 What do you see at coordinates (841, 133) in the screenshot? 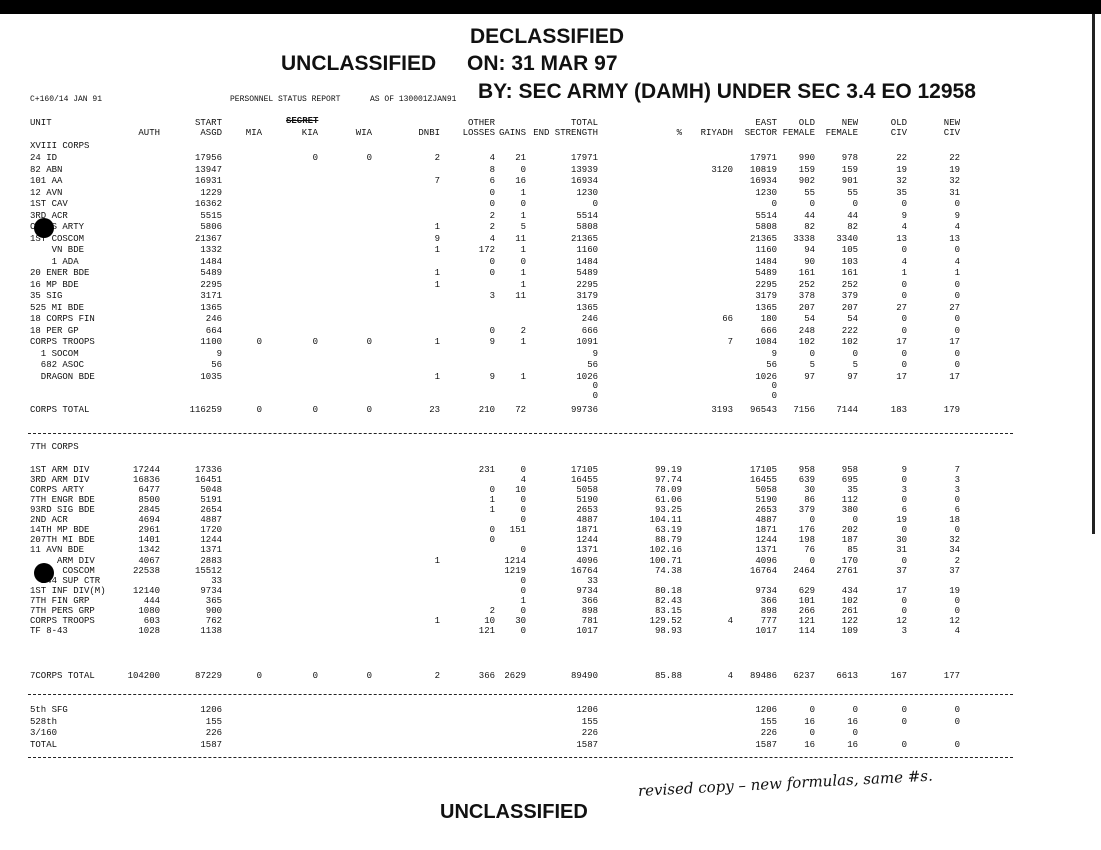
I see `column-header: FEMALE` at bounding box center [841, 133].